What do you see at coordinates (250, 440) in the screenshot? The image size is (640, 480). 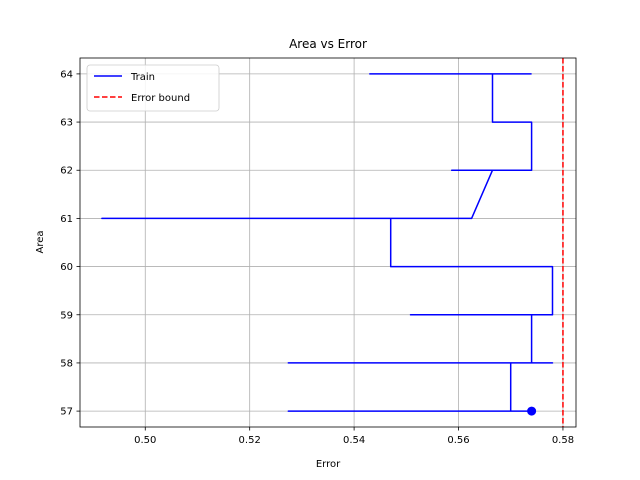 I see `x-tick-label: 0.52` at bounding box center [250, 440].